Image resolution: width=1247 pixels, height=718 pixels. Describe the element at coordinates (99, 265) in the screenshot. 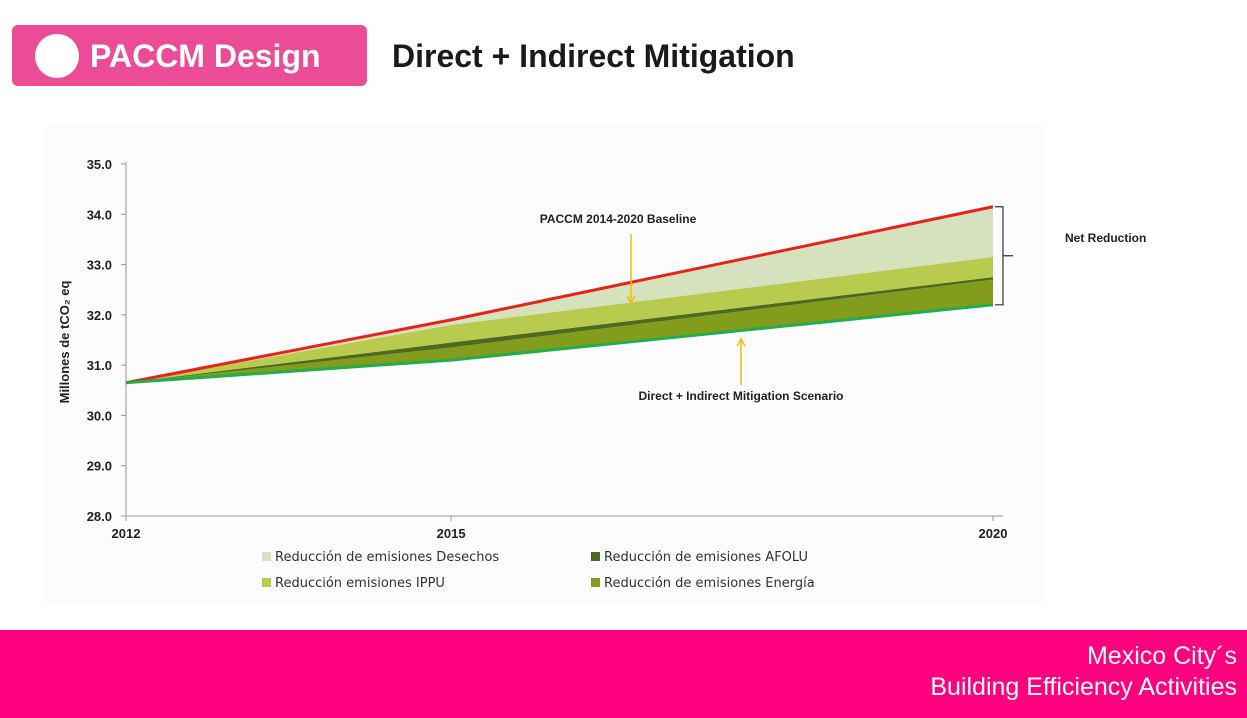

I see `y-tick-label: 33.0` at that location.